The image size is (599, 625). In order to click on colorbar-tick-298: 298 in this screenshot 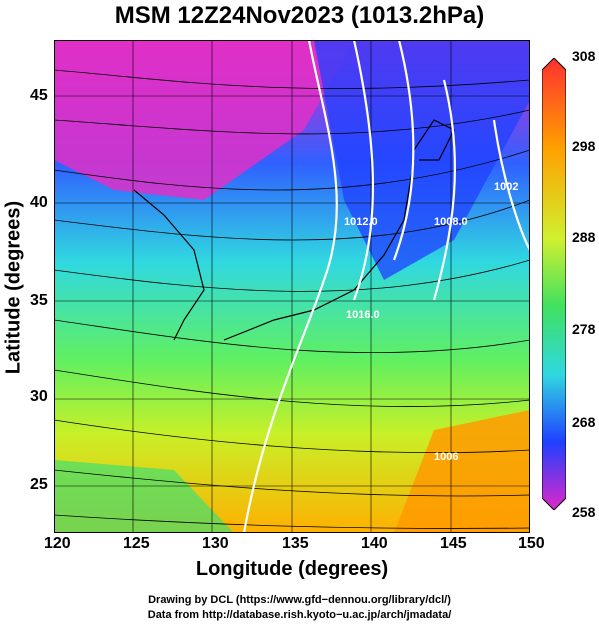, I will do `click(584, 146)`.